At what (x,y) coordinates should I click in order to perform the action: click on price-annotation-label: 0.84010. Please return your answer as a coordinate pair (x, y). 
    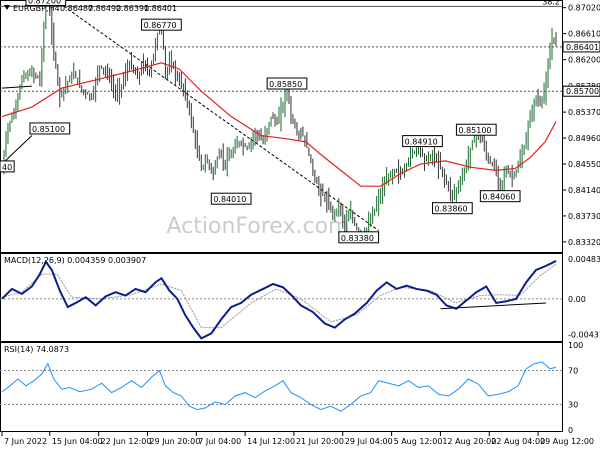
    Looking at the image, I should click on (229, 199).